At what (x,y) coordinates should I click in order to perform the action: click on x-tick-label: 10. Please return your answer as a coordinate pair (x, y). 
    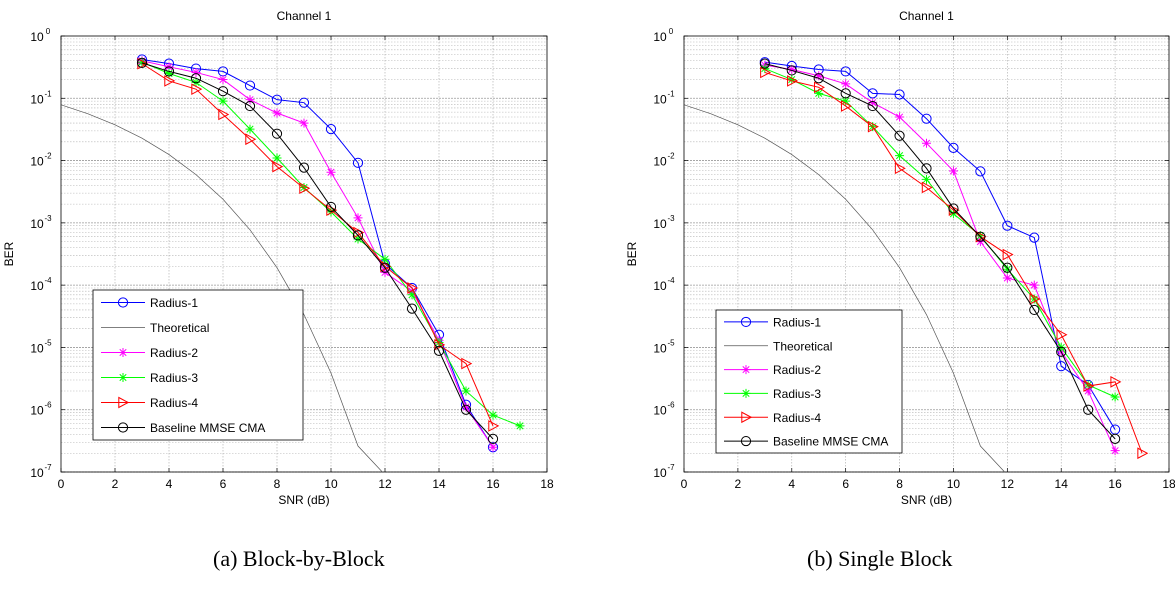
    Looking at the image, I should click on (954, 484).